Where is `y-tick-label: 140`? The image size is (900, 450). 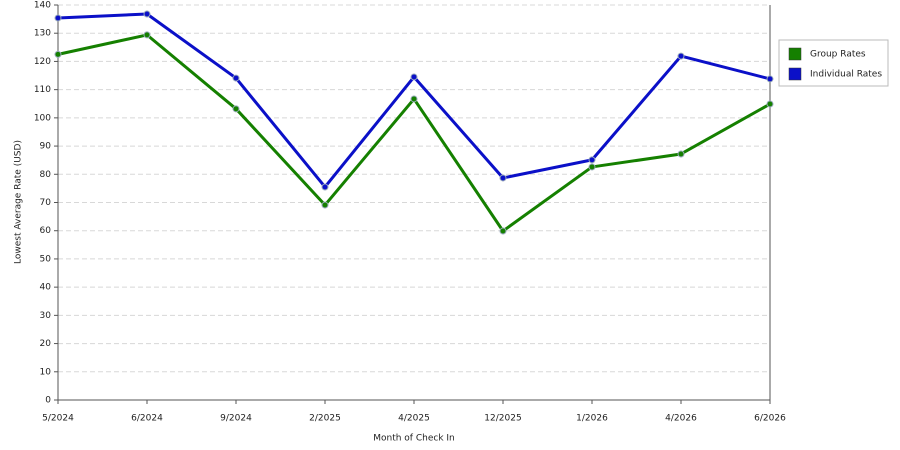
y-tick-label: 140 is located at coordinates (42, 6).